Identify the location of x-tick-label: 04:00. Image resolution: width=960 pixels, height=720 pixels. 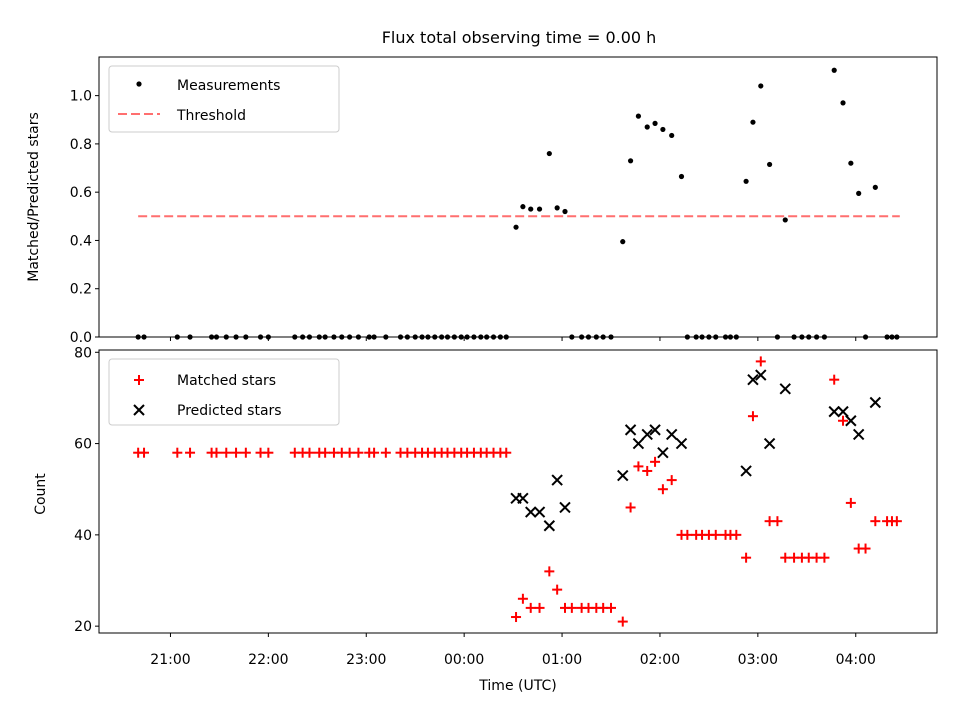
(856, 660).